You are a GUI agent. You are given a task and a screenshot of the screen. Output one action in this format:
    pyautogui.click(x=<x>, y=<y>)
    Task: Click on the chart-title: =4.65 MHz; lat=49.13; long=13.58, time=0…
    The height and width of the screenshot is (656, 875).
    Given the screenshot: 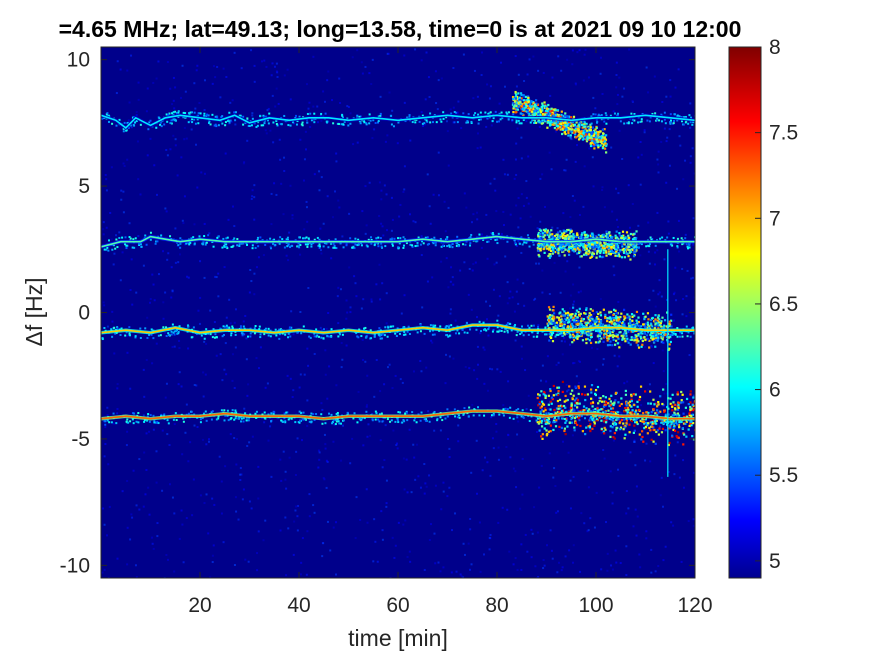 What is the action you would take?
    pyautogui.click(x=400, y=29)
    